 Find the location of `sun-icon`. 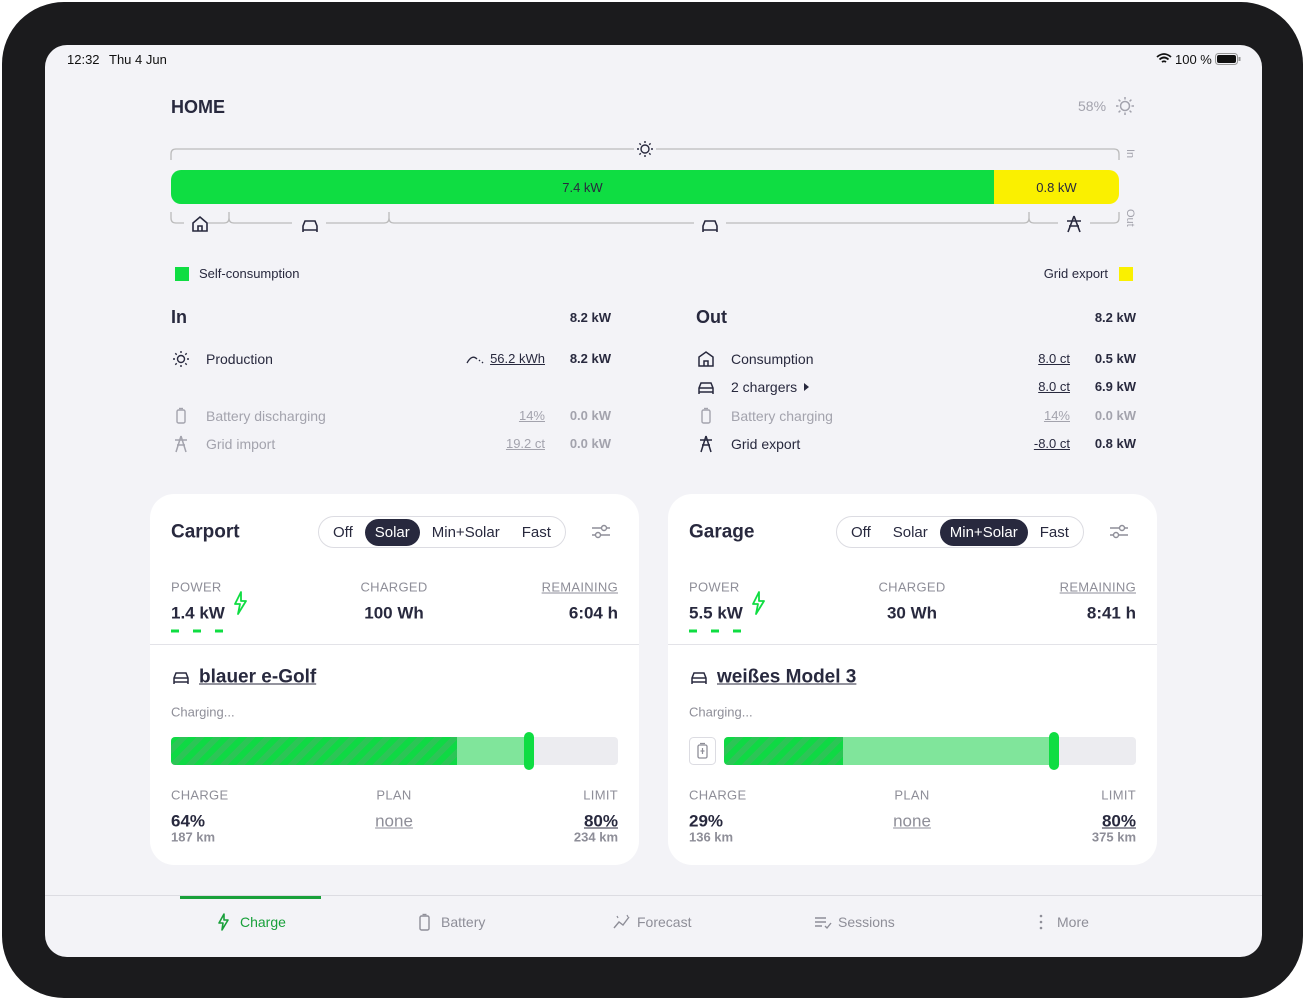

sun-icon is located at coordinates (1125, 106).